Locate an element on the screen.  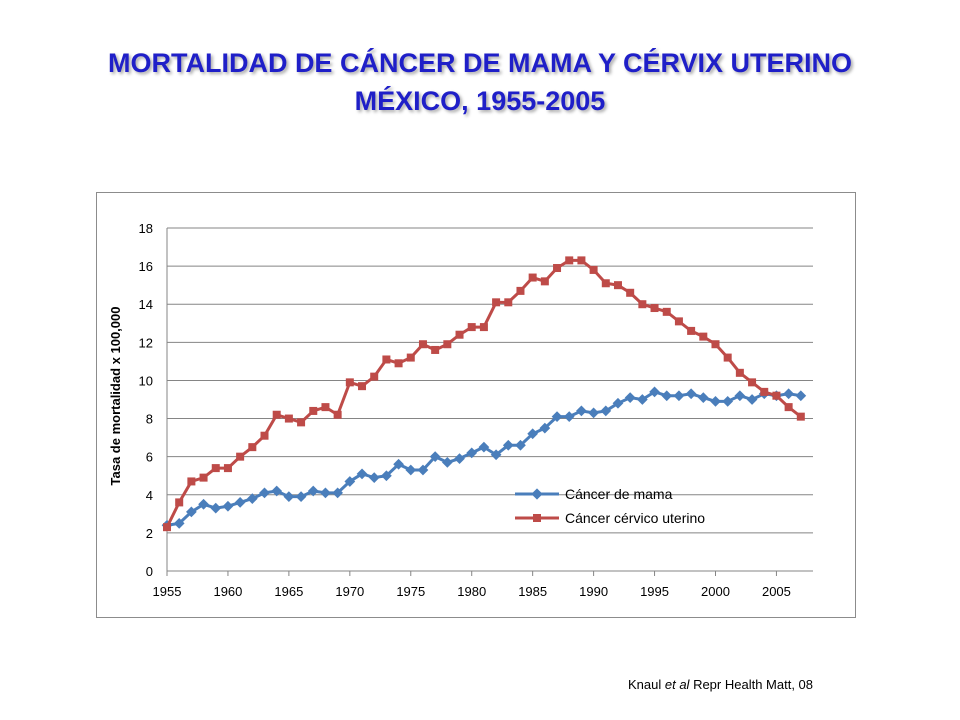
x-tick-label: 2000 is located at coordinates (715, 591).